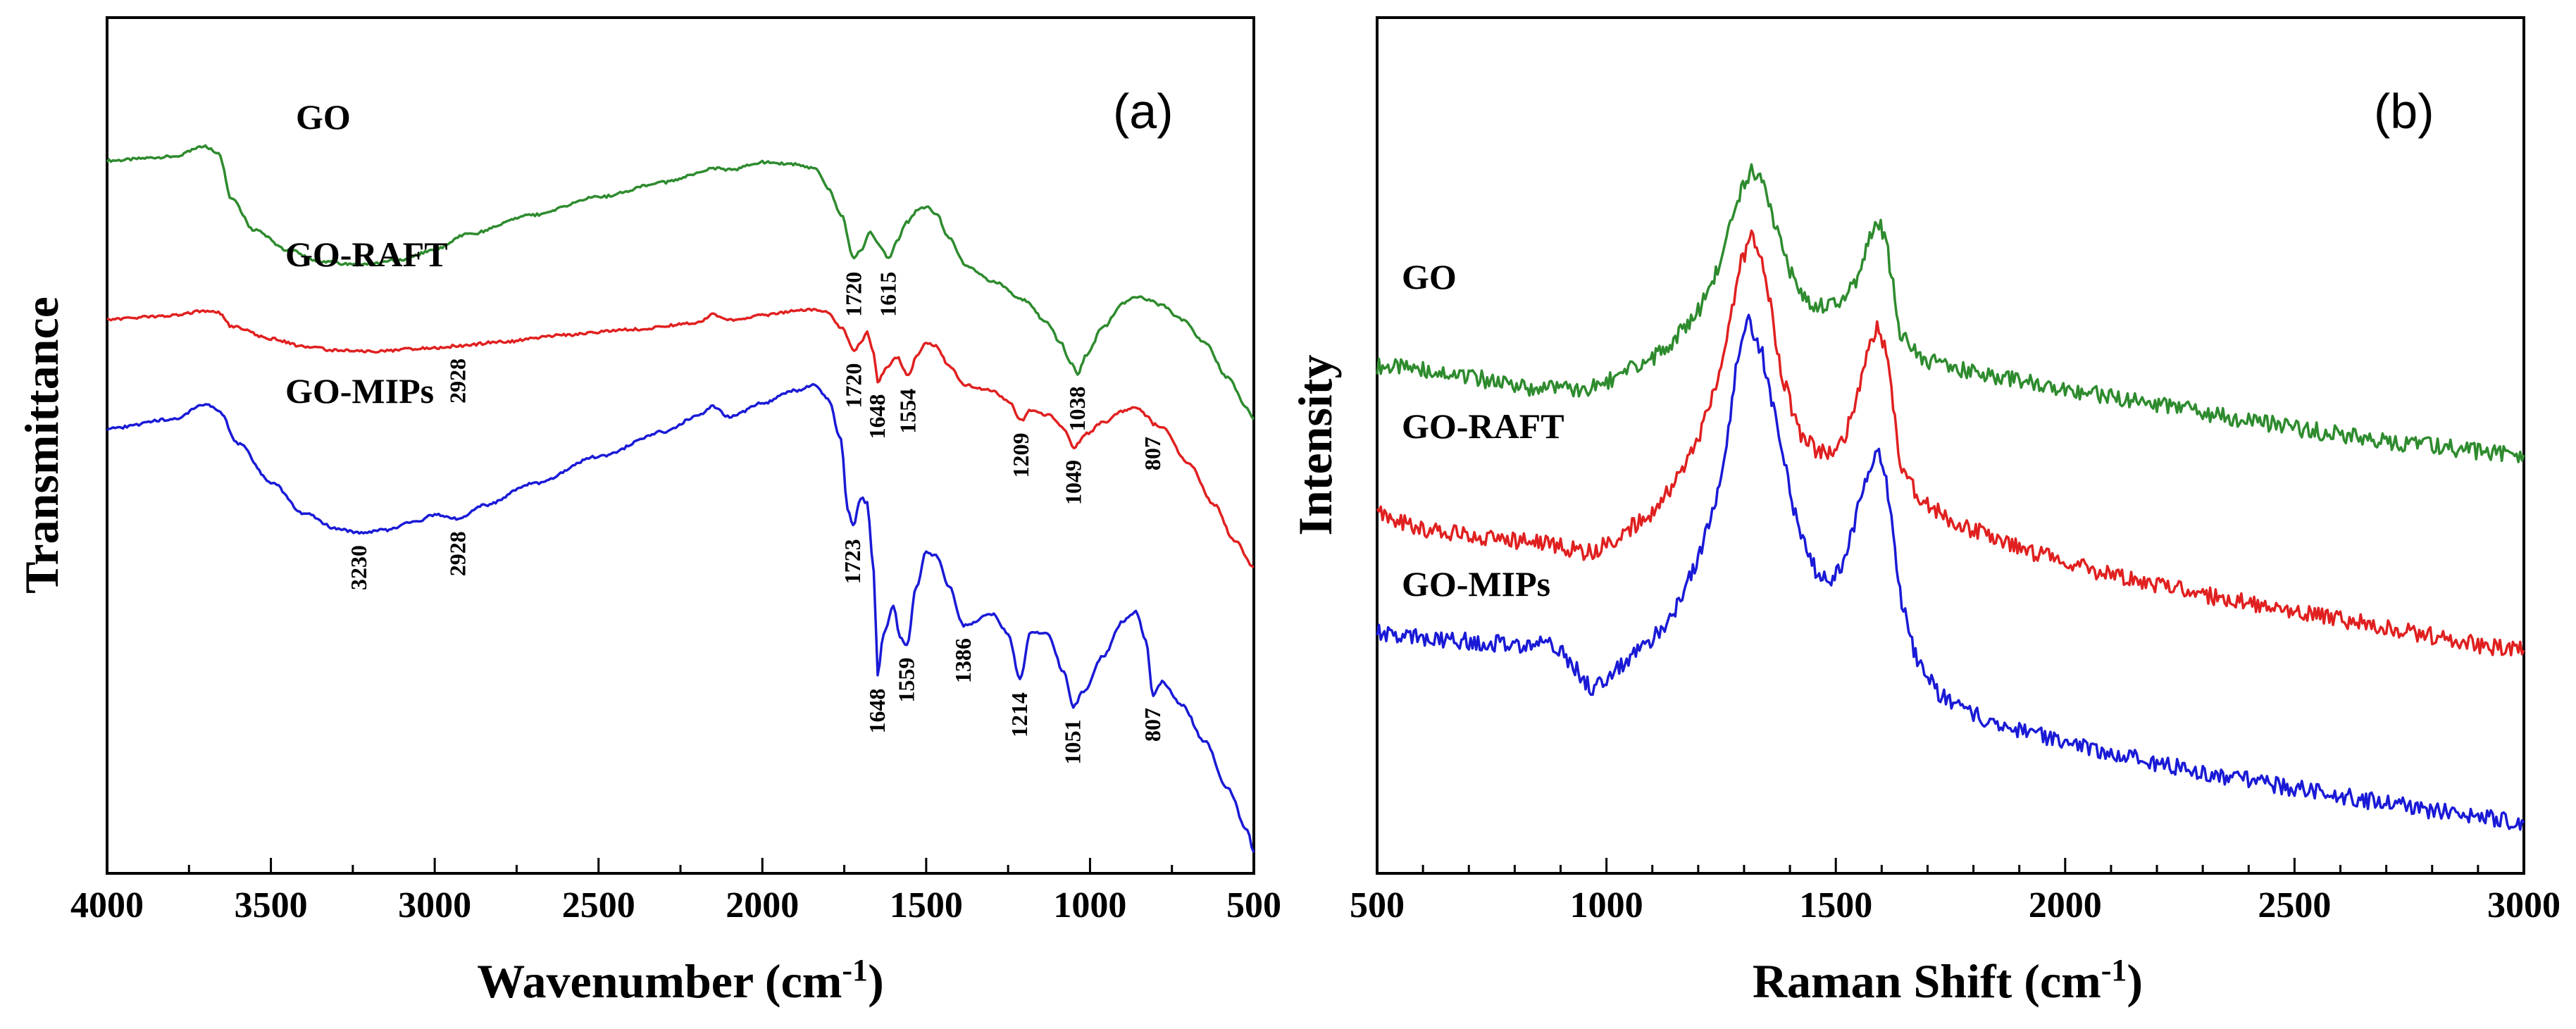  Describe the element at coordinates (1152, 725) in the screenshot. I see `peak-label-go-mips-807: 807` at that location.